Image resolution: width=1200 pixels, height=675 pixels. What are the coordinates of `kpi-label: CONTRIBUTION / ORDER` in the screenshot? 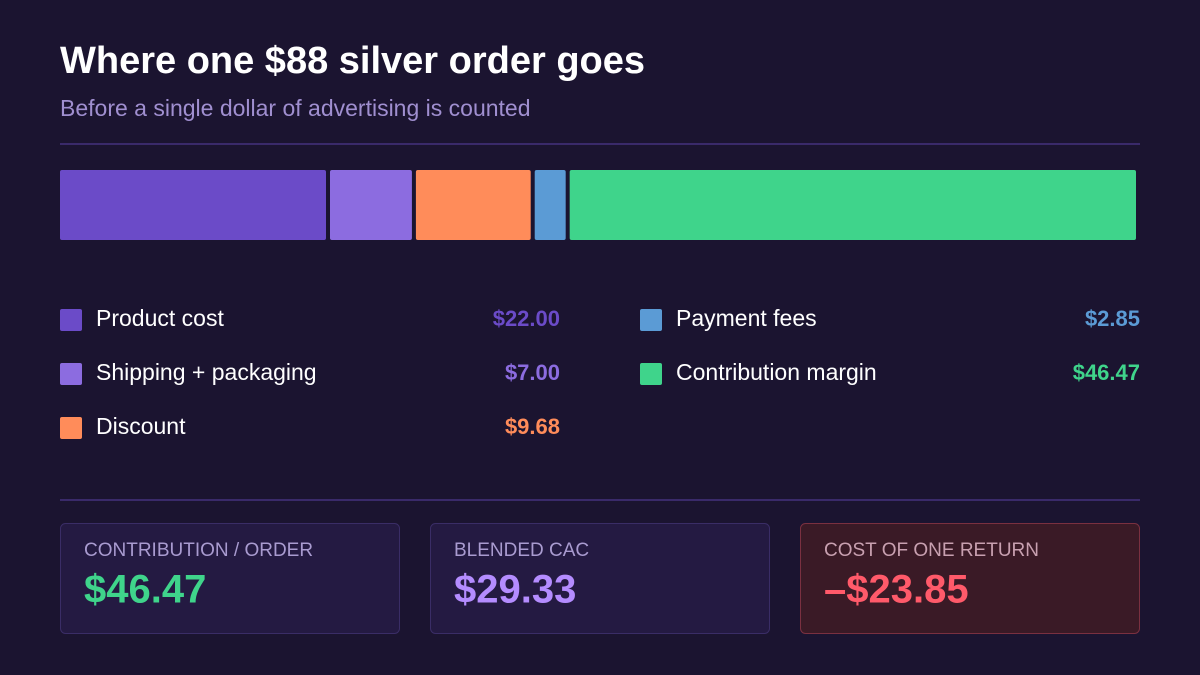 It's located at (198, 550).